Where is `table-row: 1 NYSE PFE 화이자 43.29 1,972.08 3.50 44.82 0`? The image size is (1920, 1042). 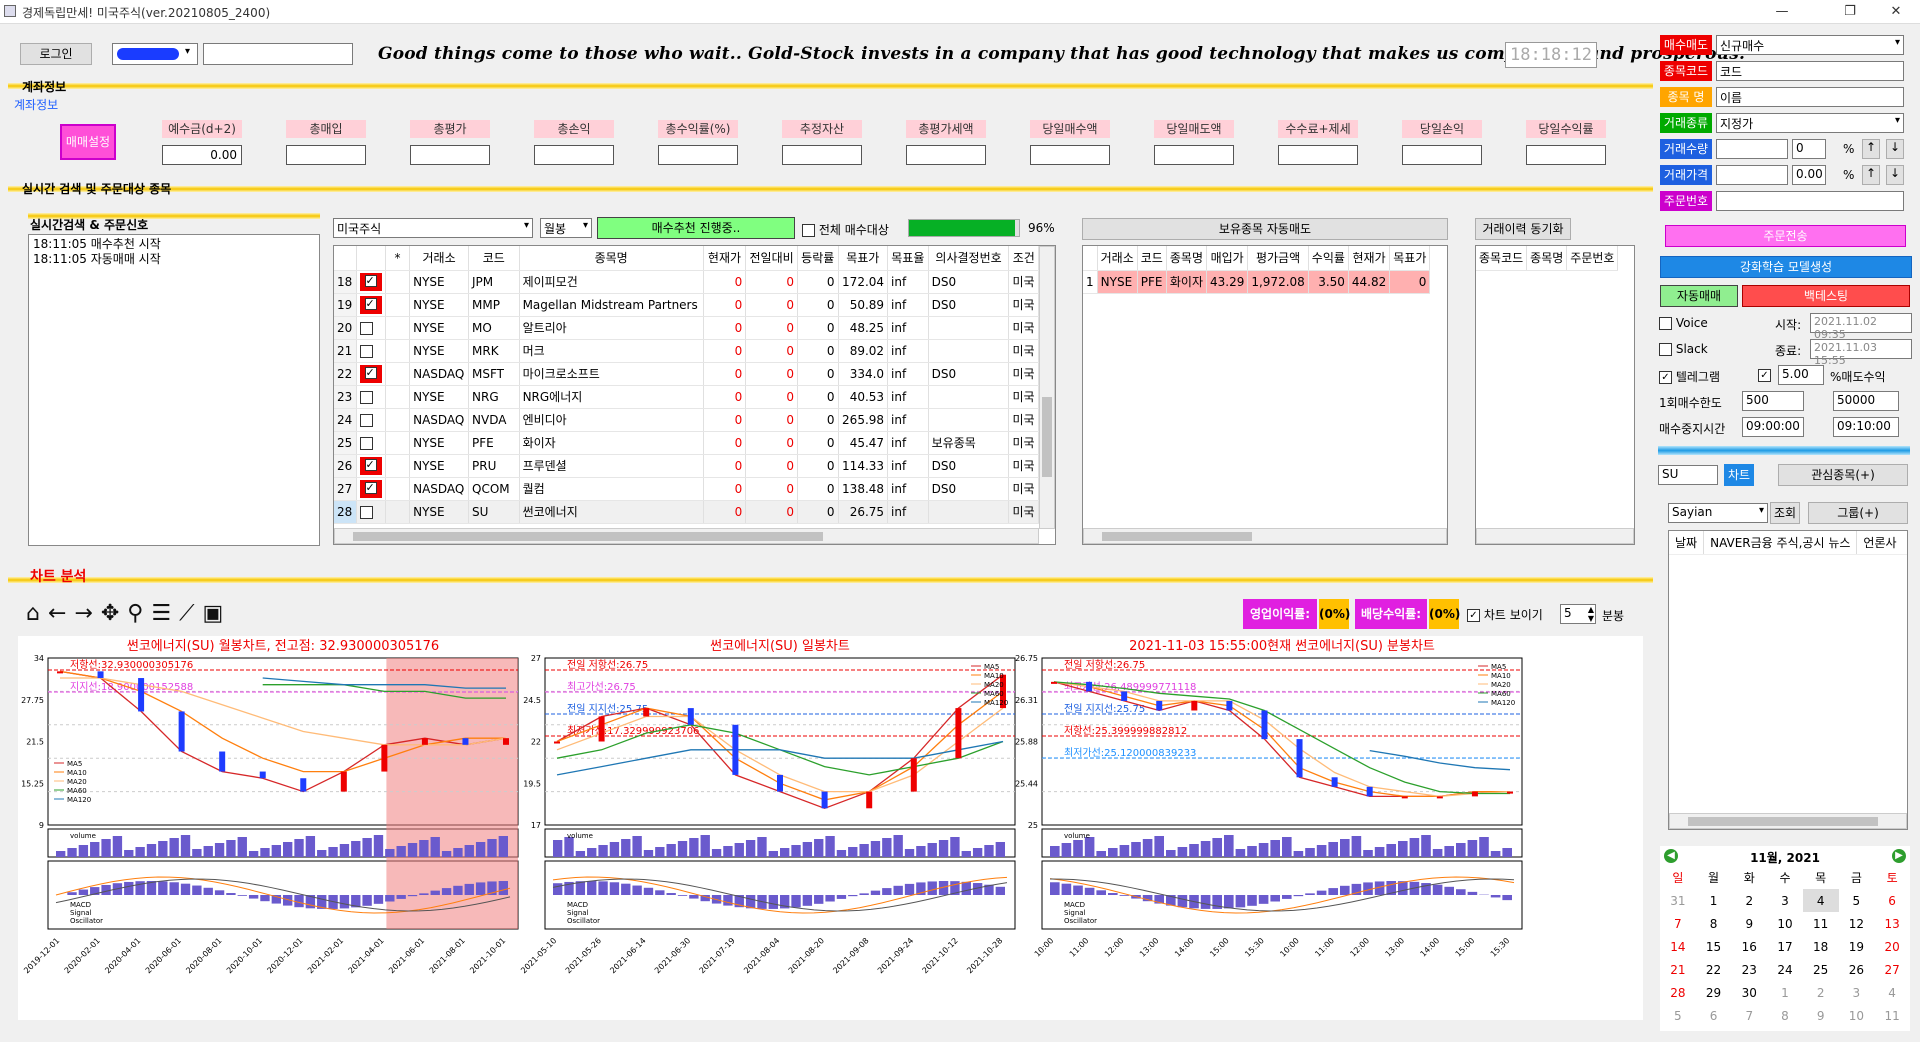 table-row: 1 NYSE PFE 화이자 43.29 1,972.08 3.50 44.82 0 is located at coordinates (1257, 282).